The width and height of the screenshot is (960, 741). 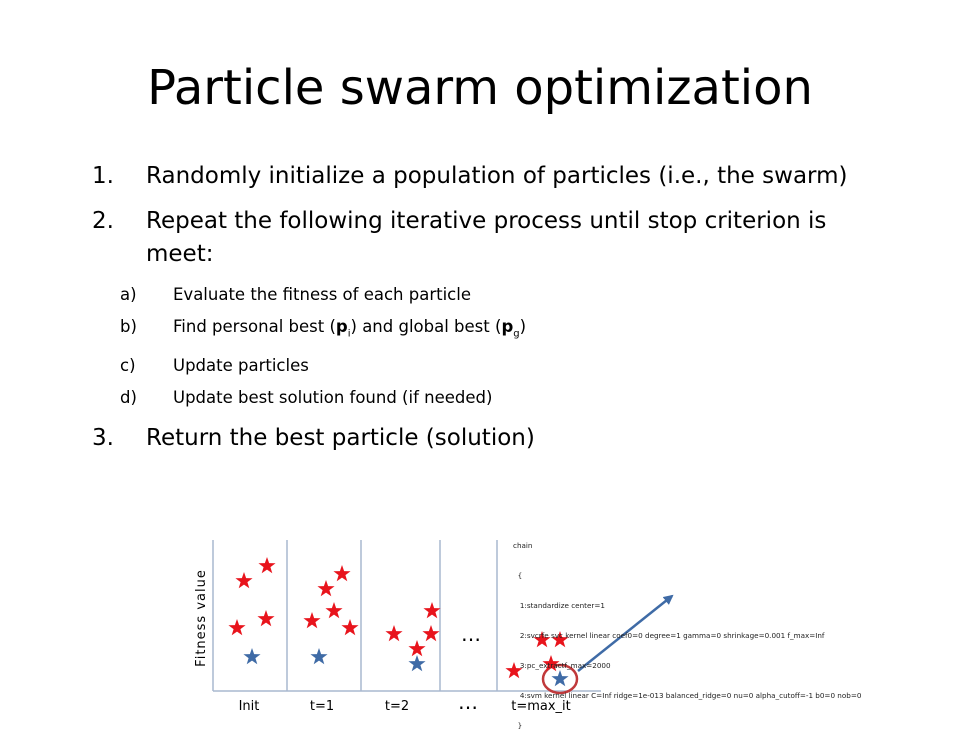 What do you see at coordinates (541, 706) in the screenshot?
I see `x-label-tmax: t=max_it` at bounding box center [541, 706].